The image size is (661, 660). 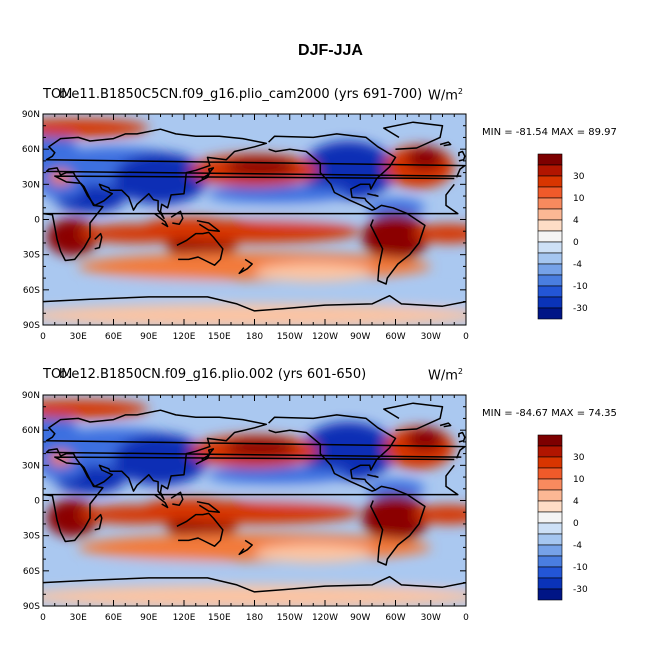 I want to click on colorbar-label: -10, so click(x=580, y=568).